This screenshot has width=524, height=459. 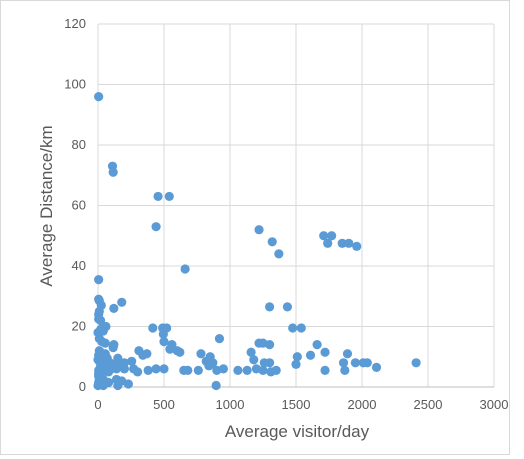 I want to click on x-tick-label: 0, so click(x=97, y=404).